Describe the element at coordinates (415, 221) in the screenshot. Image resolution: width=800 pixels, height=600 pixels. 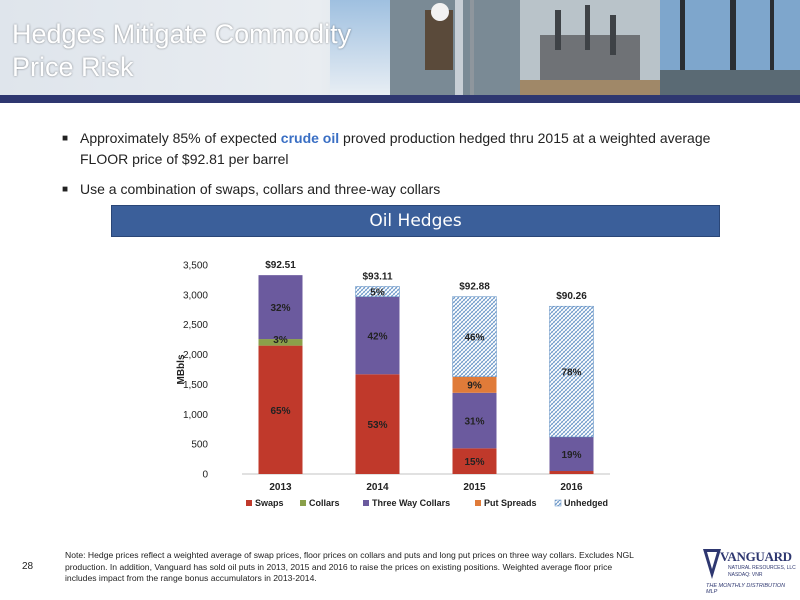
I see `chart-banner: Oil Hedges` at that location.